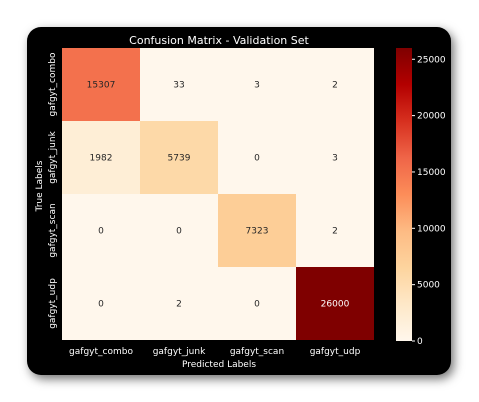 This screenshot has height=402, width=479. I want to click on x-tick-label: gafgyt_combo, so click(101, 352).